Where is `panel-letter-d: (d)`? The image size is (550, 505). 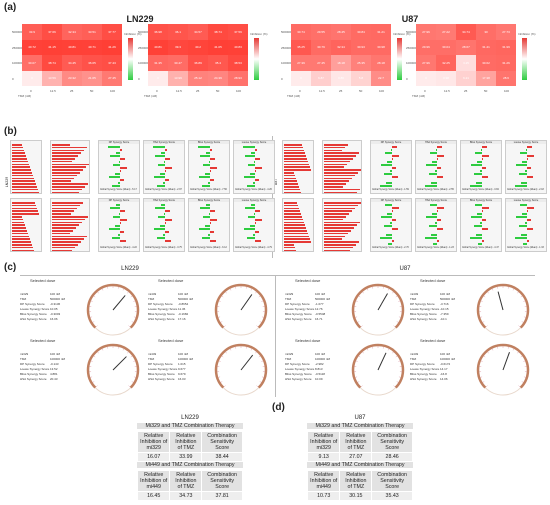
panel-letter-d: (d) is located at coordinates (278, 407).